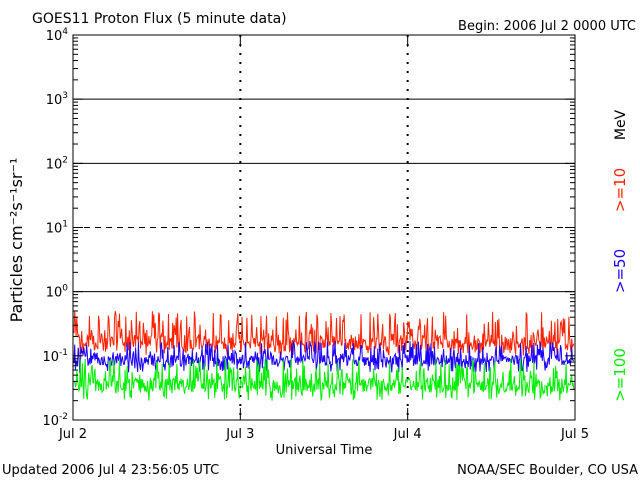 This screenshot has width=640, height=480. What do you see at coordinates (16, 240) in the screenshot?
I see `y-axis-label: Particles cm⁻²s⁻¹sr⁻¹` at bounding box center [16, 240].